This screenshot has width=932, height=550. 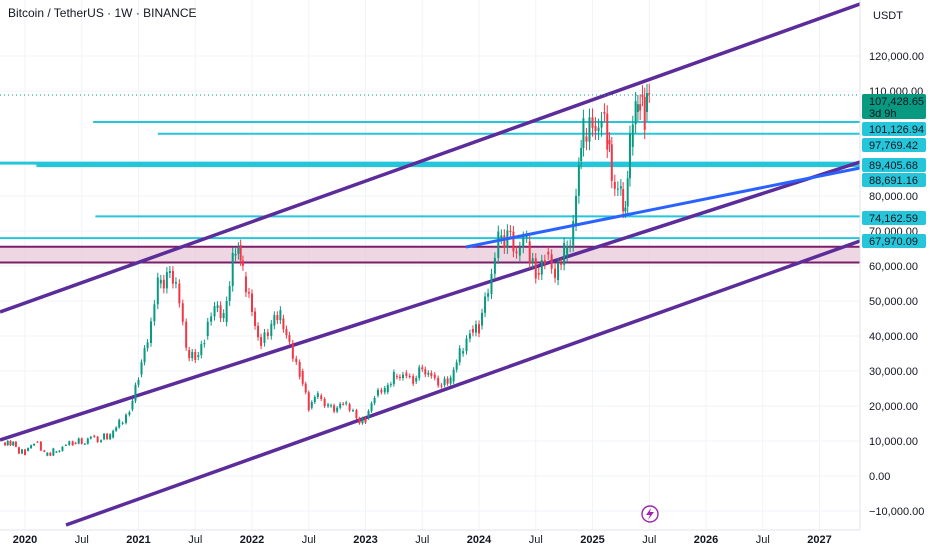 I want to click on time-tick-label: 2022, so click(x=252, y=540).